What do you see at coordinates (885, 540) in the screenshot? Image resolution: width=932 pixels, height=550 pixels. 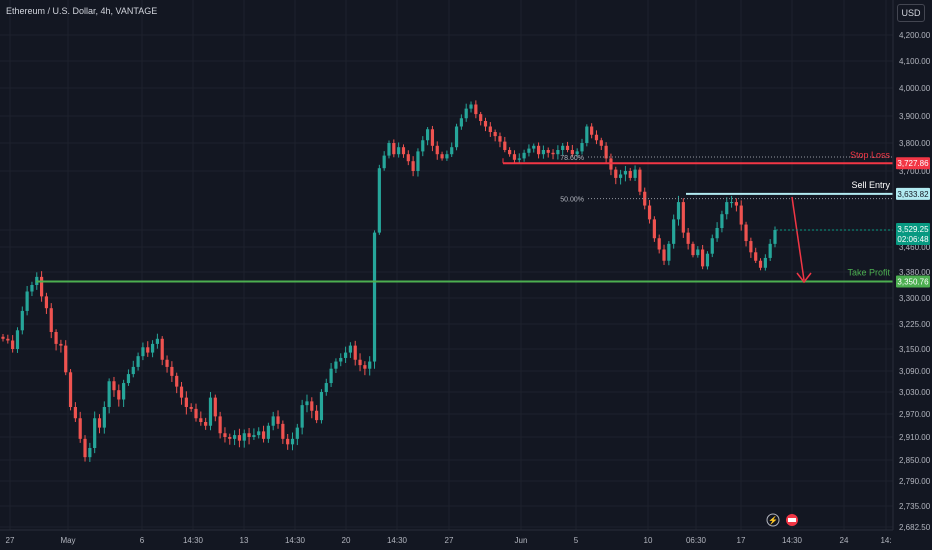 I see `time-tick-label: 14:` at bounding box center [885, 540].